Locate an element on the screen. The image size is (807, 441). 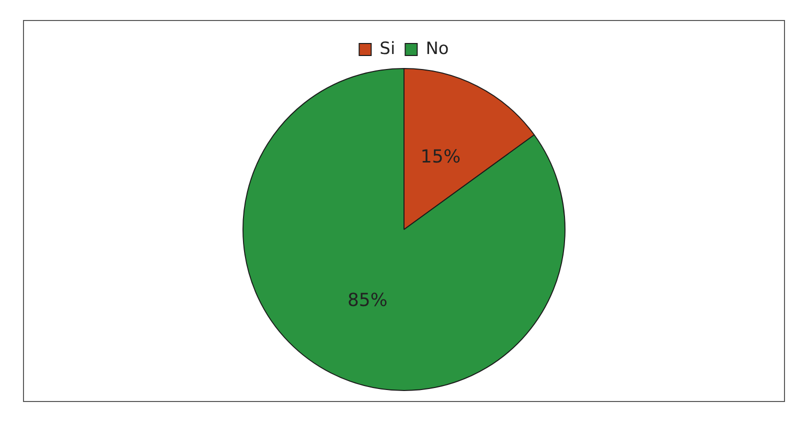
data-label: 85% is located at coordinates (367, 300).